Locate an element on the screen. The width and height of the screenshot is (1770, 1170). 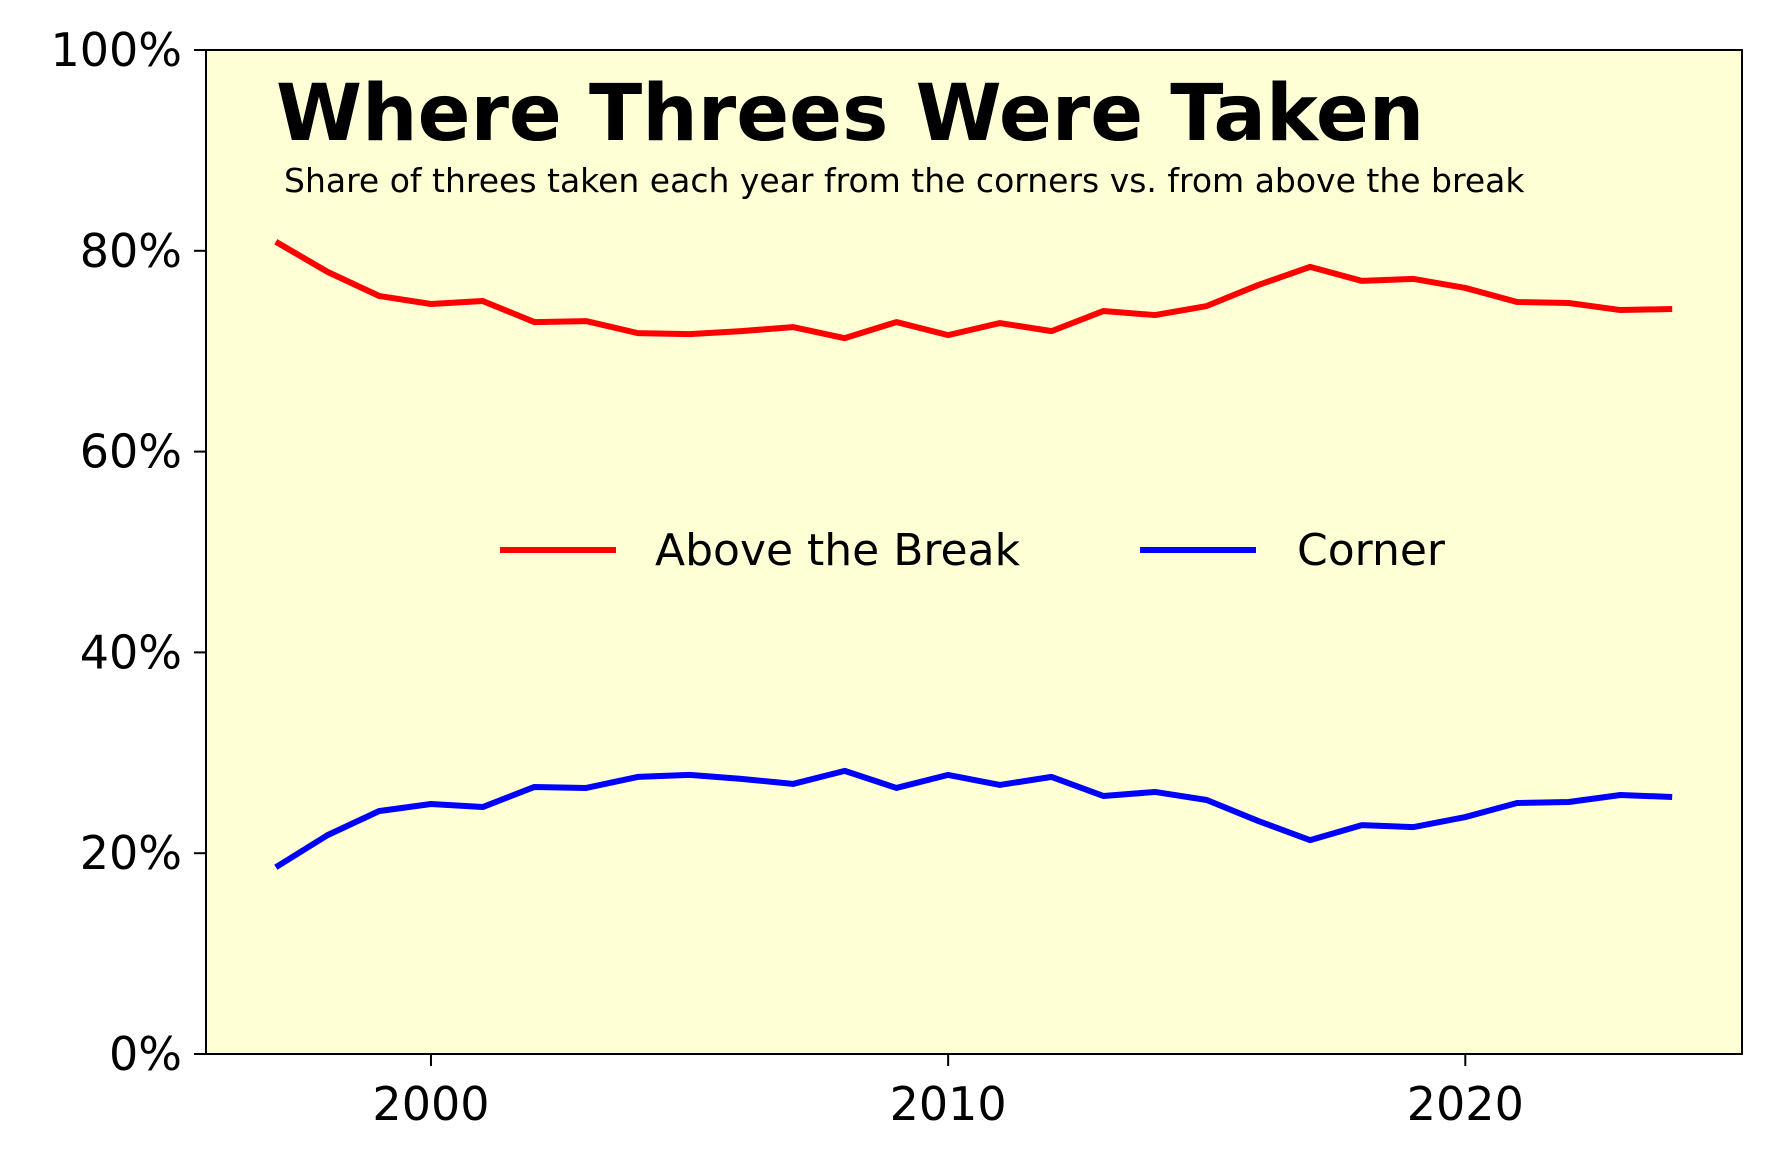
legend: Above the Break Corner is located at coordinates (973, 550).